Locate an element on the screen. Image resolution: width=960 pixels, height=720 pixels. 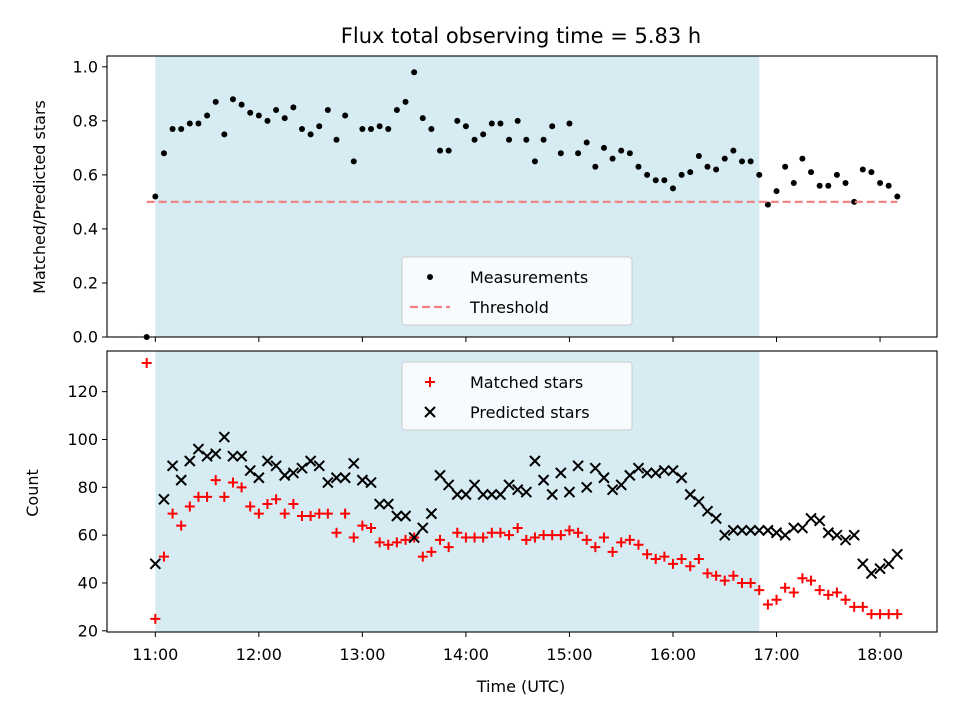
count-y-tick-label-4: 100 is located at coordinates (82, 439).